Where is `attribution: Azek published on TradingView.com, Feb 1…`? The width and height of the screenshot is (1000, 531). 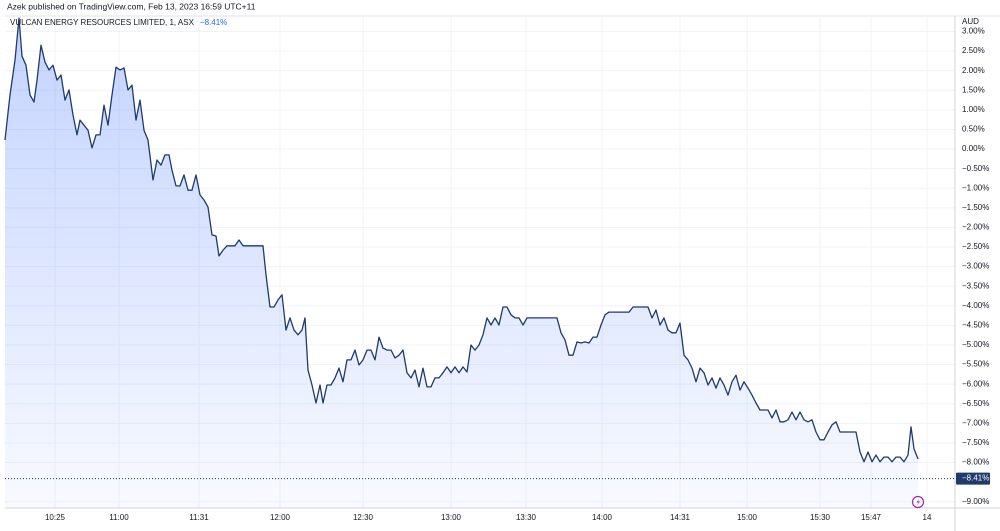 attribution: Azek published on TradingView.com, Feb 1… is located at coordinates (131, 6).